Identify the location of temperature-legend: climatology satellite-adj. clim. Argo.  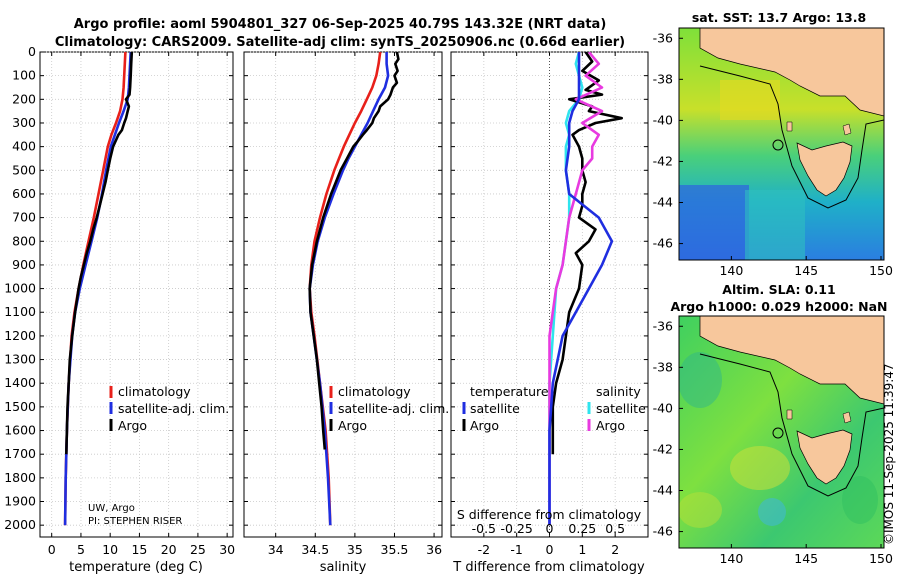
(169, 408).